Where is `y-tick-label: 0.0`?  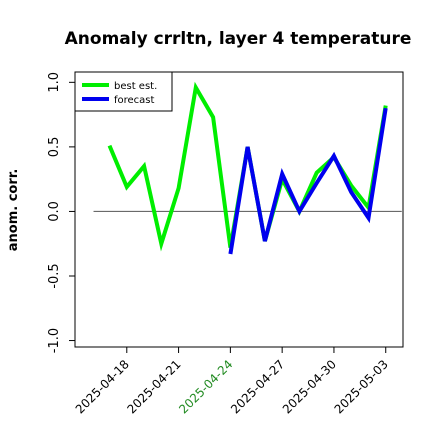 y-tick-label: 0.0 is located at coordinates (54, 211).